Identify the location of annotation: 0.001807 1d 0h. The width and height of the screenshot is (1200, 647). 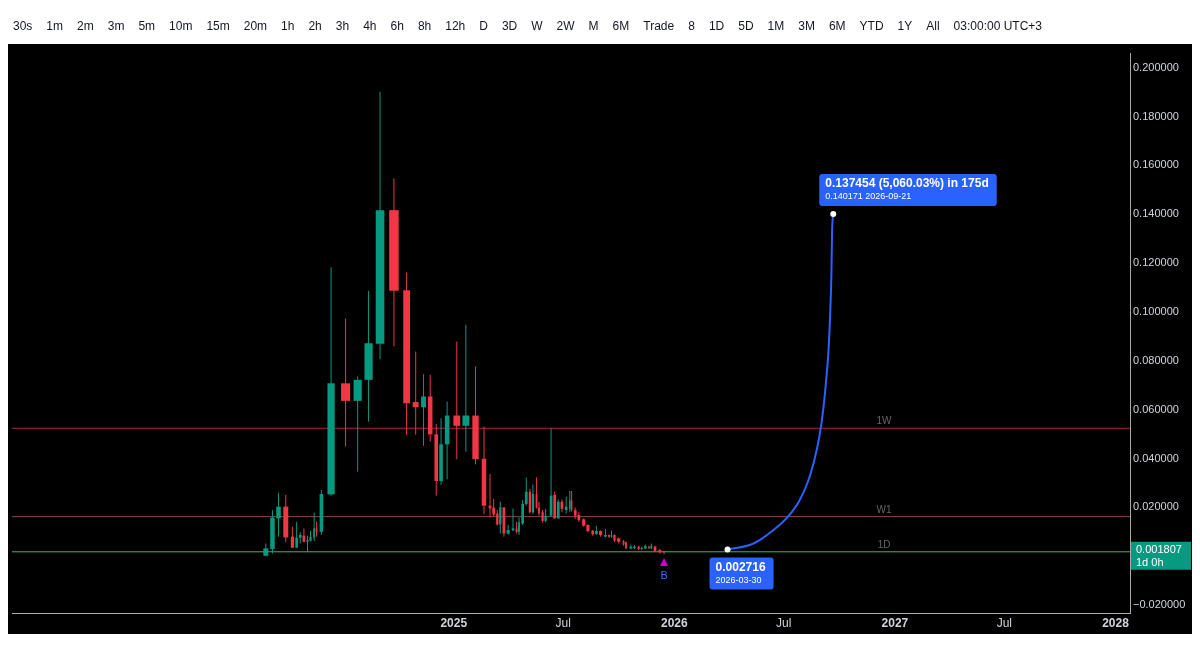
(1159, 555).